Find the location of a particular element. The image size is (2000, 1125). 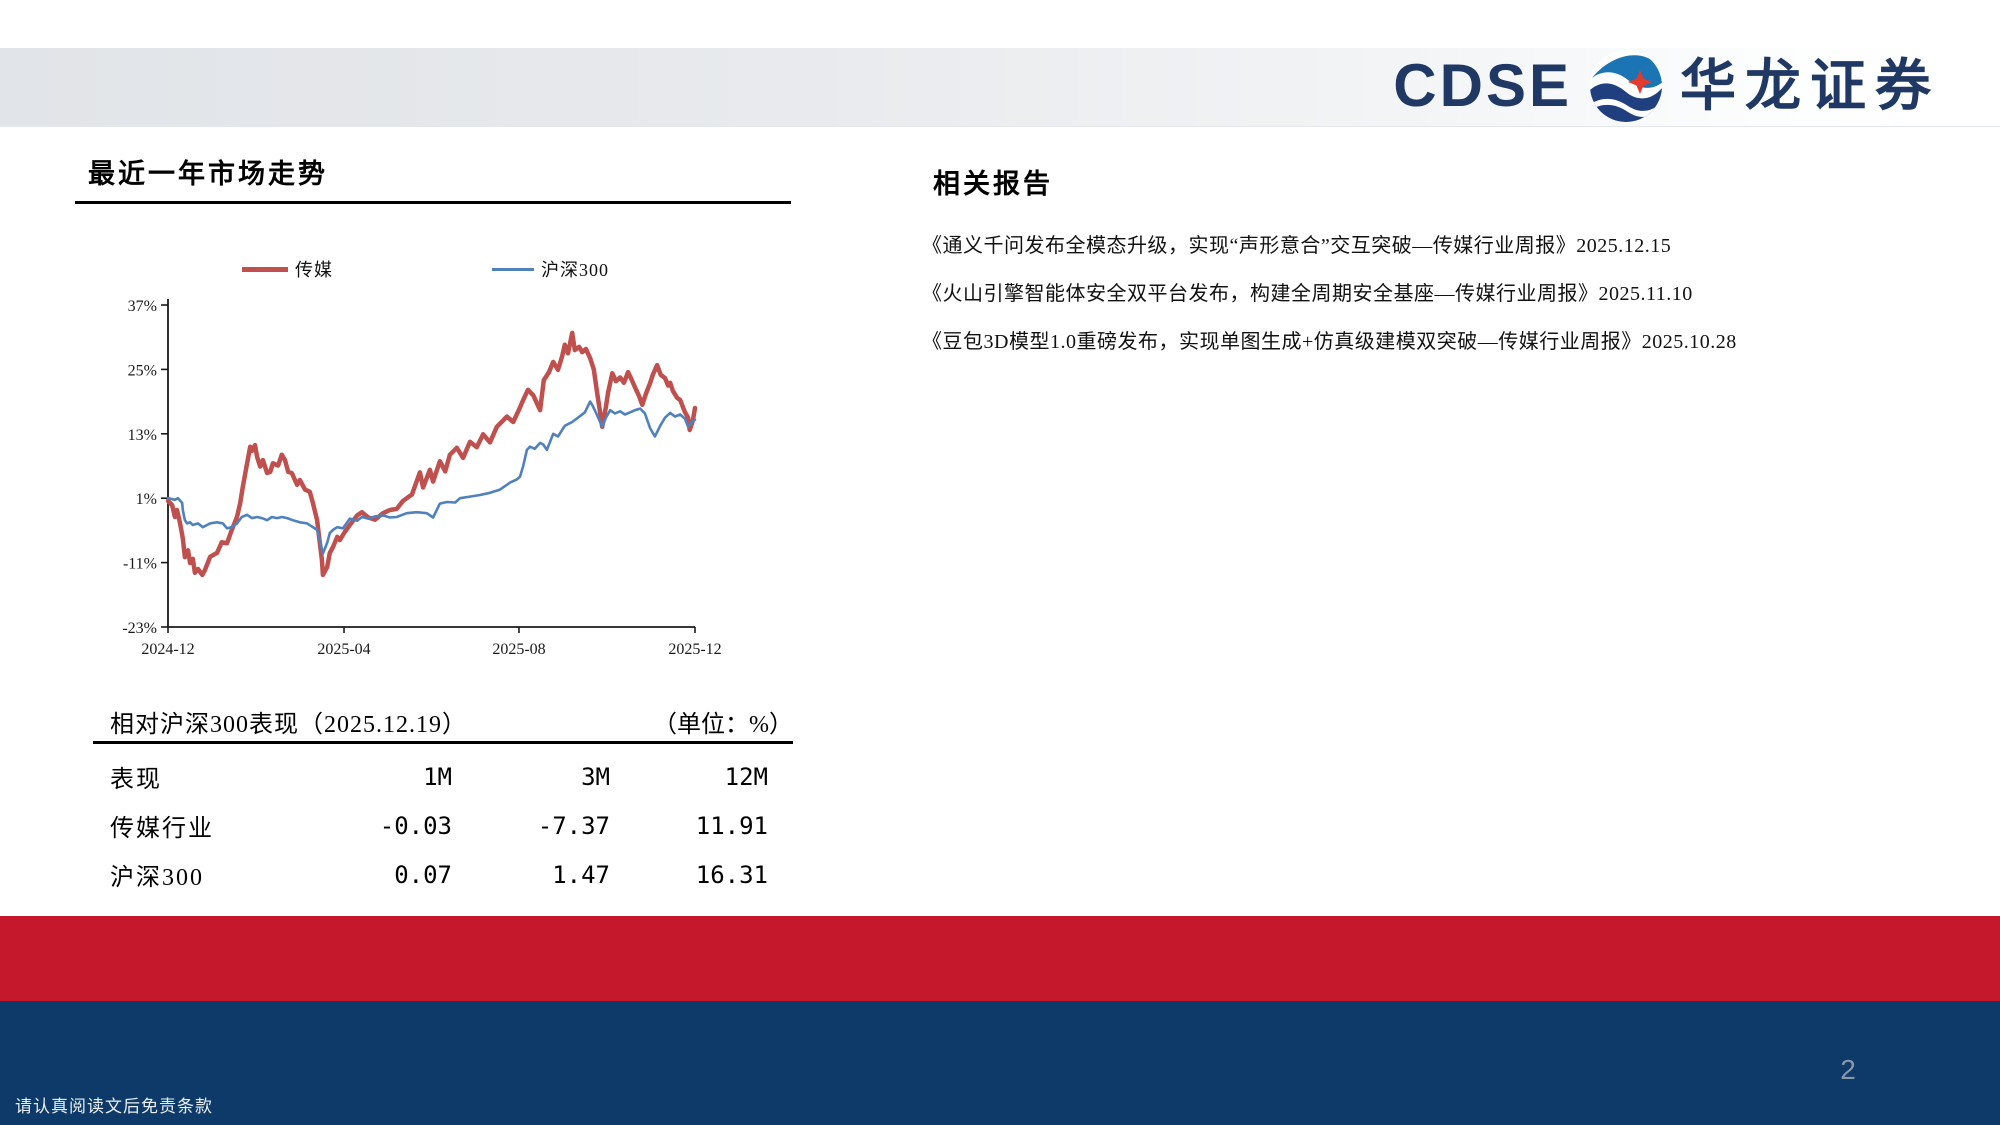

brand-cn-text: 华龙证券 is located at coordinates (1810, 85).